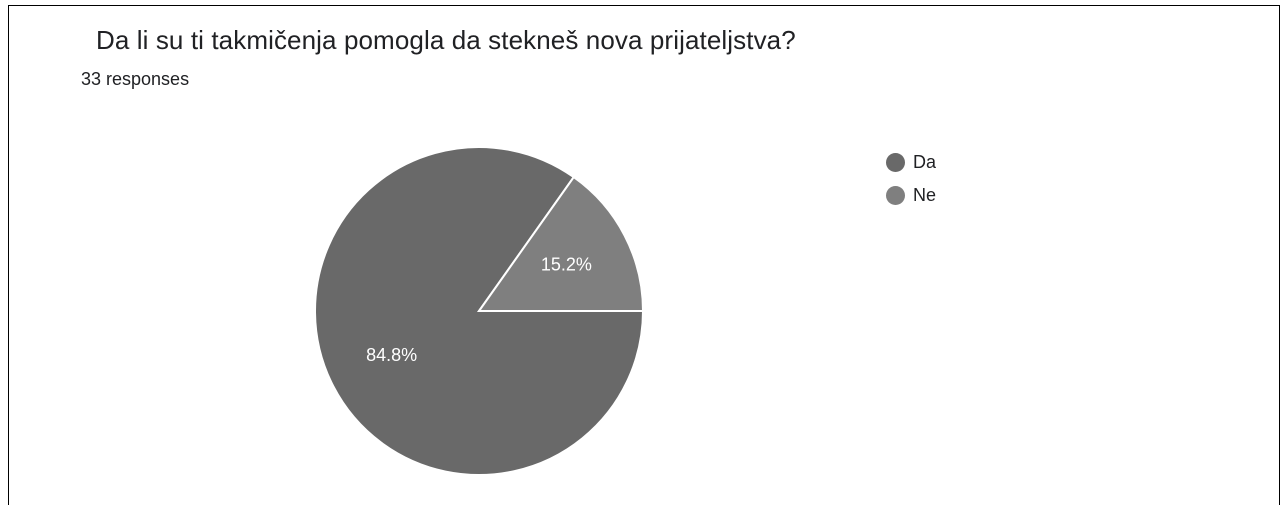  I want to click on pie-slice-labels: 84.8% 15.2%, so click(479, 310).